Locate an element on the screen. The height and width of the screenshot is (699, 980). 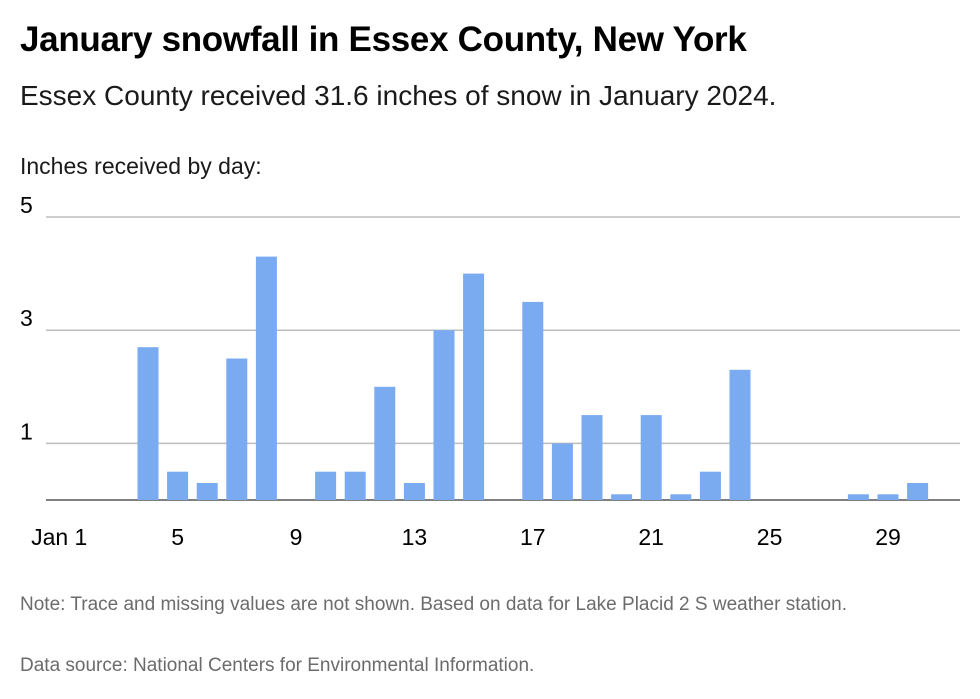
x-tick-label: 9 is located at coordinates (296, 537).